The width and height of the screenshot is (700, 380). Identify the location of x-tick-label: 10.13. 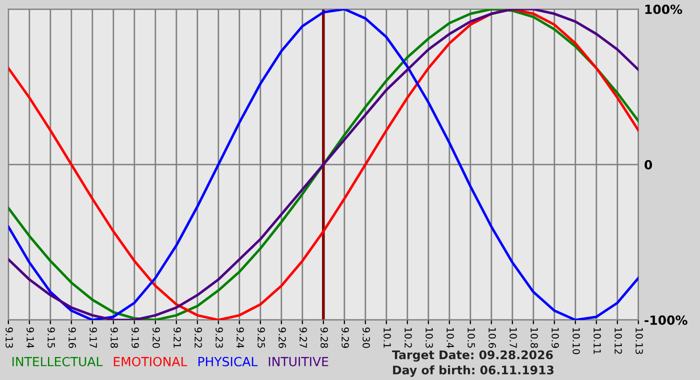
(639, 341).